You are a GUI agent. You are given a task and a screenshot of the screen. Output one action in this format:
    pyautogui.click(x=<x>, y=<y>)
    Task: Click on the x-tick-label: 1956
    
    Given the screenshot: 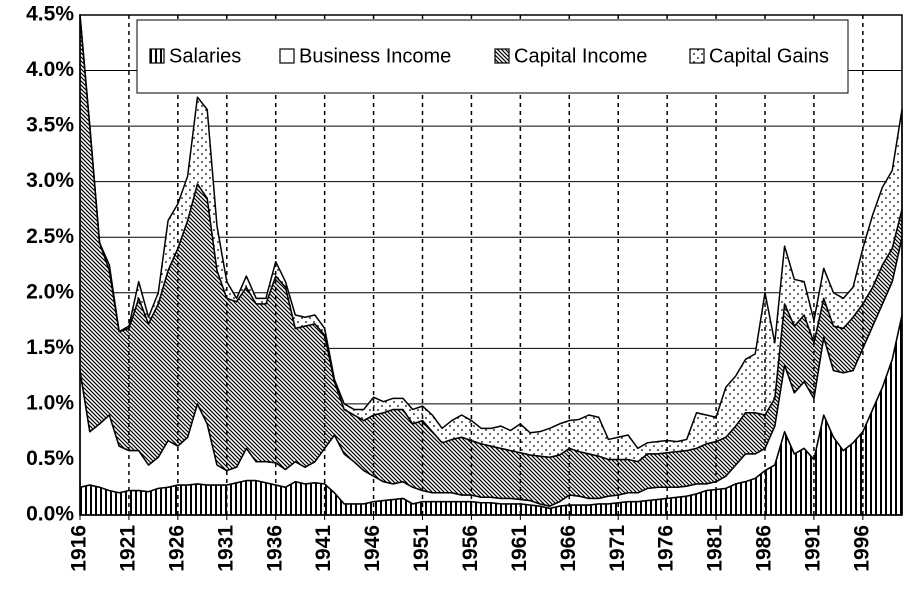 What is the action you would take?
    pyautogui.click(x=470, y=548)
    